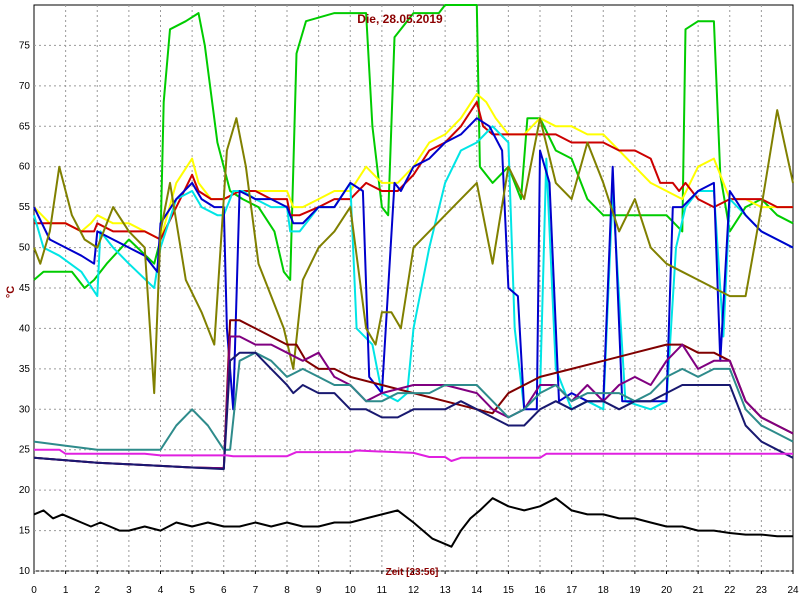  I want to click on y-tick-label: 30, so click(25, 409).